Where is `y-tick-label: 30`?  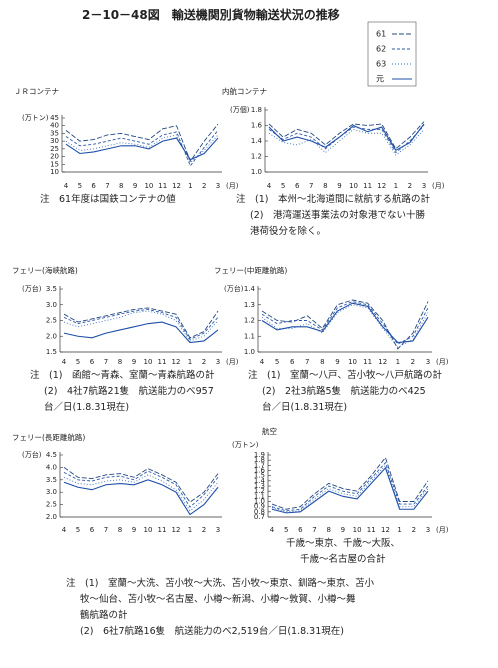
y-tick-label: 30 is located at coordinates (54, 141).